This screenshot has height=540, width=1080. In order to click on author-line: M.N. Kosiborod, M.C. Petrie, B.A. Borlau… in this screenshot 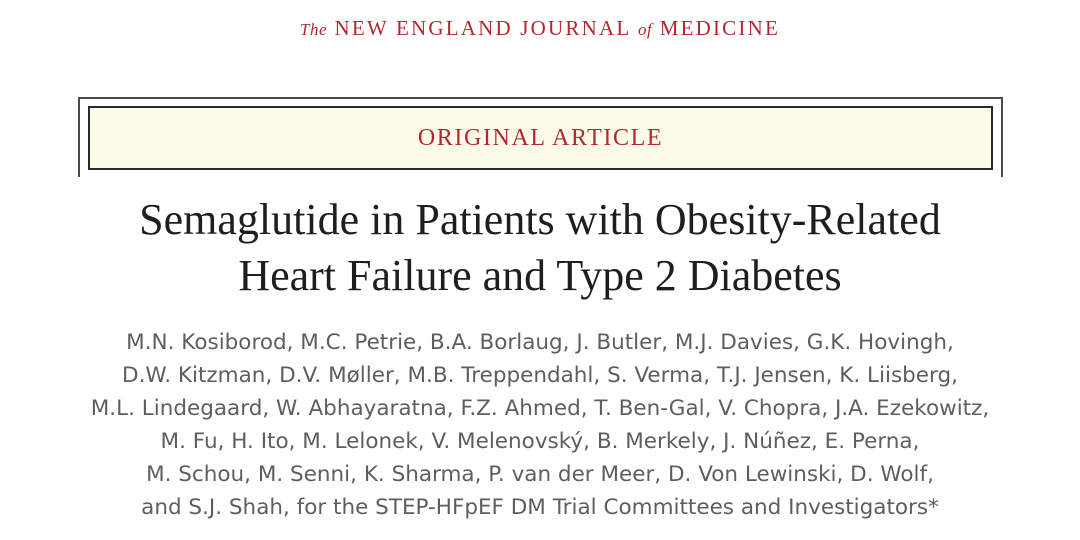, I will do `click(540, 342)`.